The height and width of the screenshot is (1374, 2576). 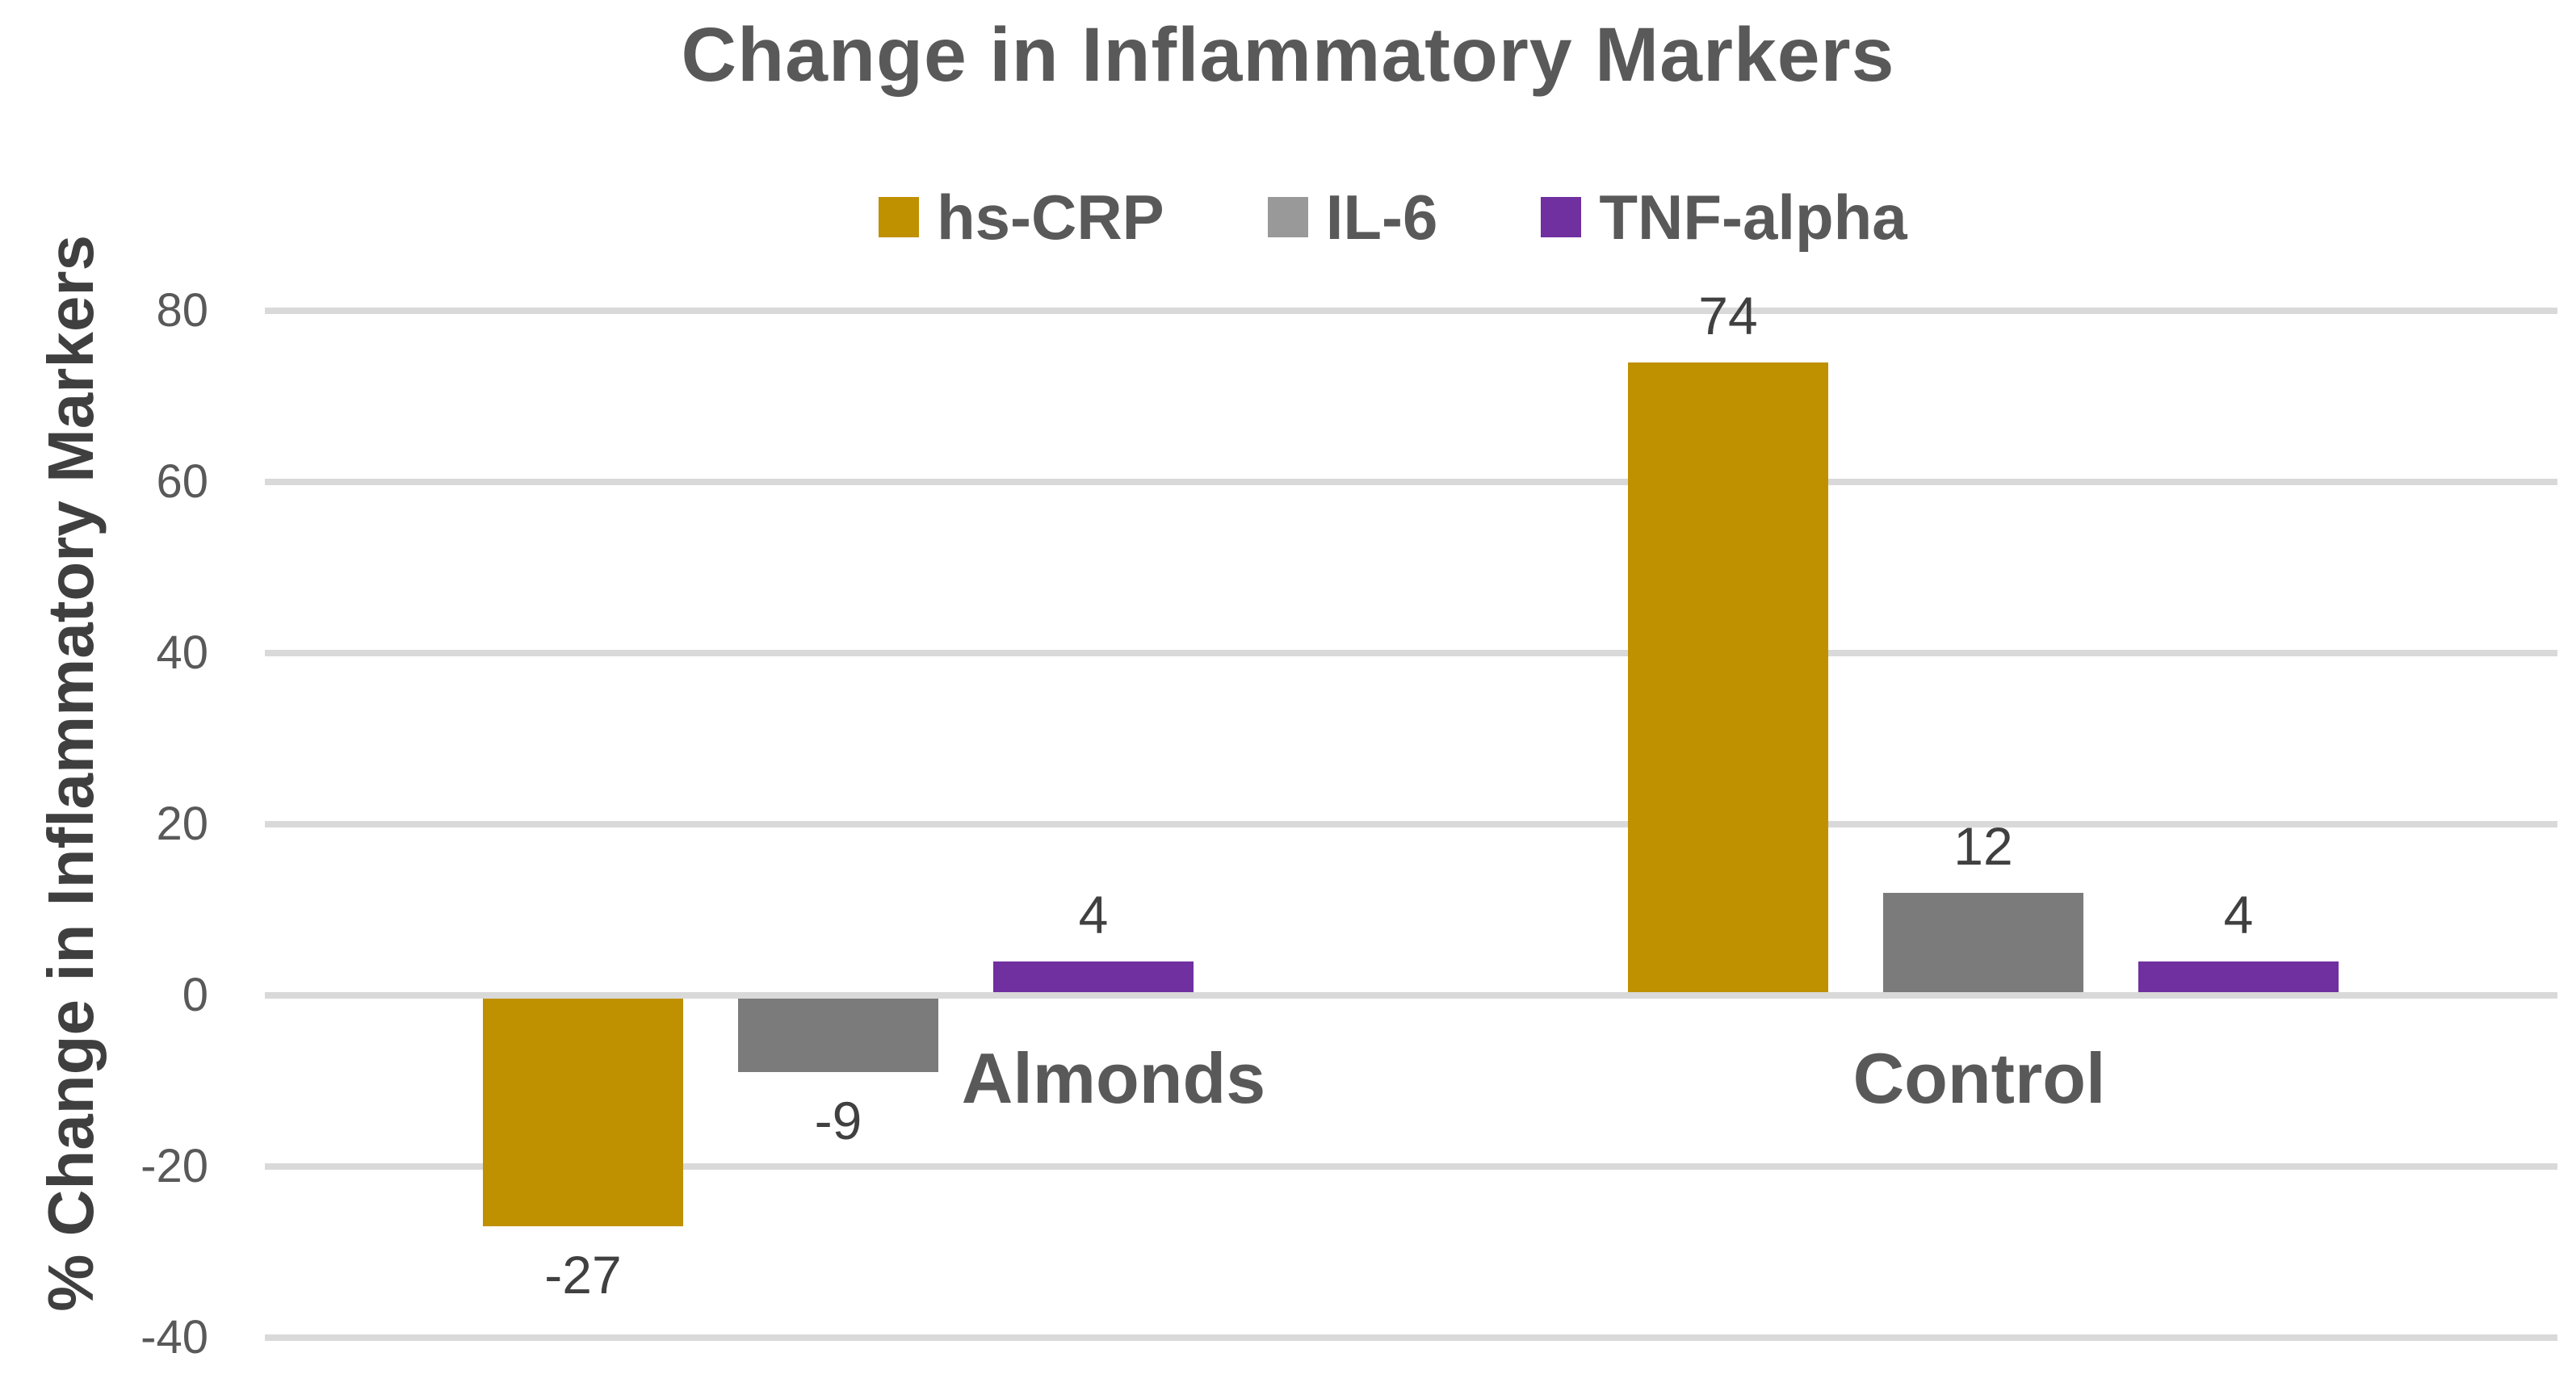 What do you see at coordinates (1979, 1078) in the screenshot?
I see `category-label-control: Control` at bounding box center [1979, 1078].